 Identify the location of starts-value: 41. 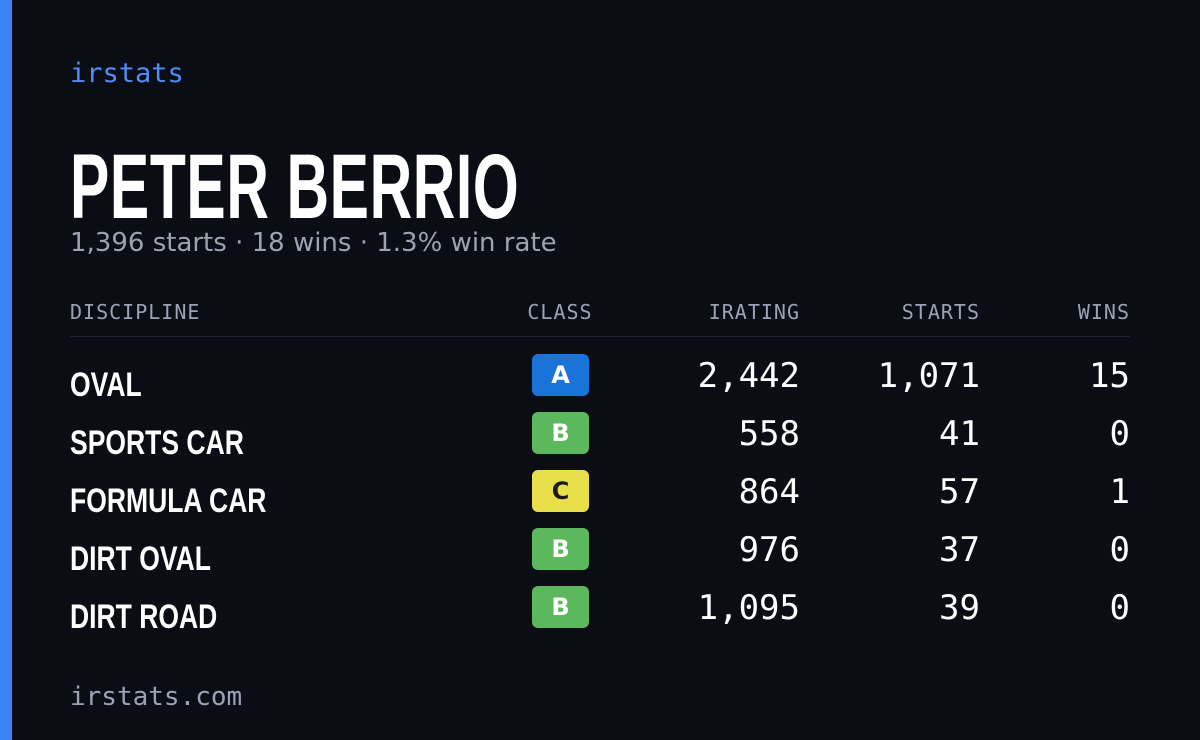
(959, 434).